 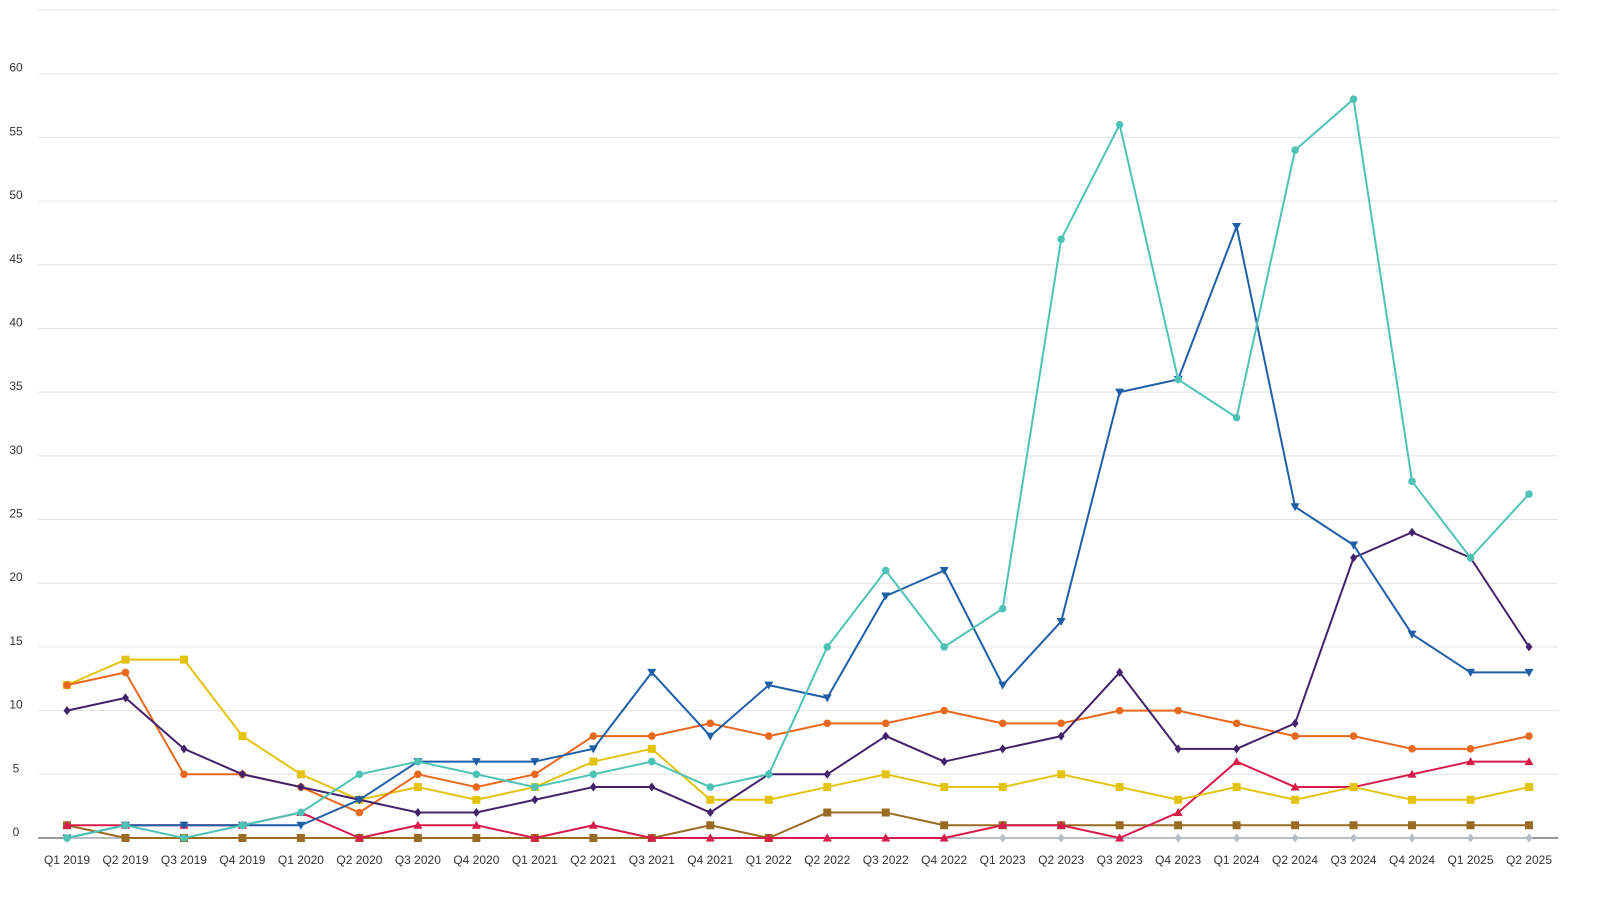 What do you see at coordinates (652, 860) in the screenshot?
I see `x-tick-label: Q3 2021` at bounding box center [652, 860].